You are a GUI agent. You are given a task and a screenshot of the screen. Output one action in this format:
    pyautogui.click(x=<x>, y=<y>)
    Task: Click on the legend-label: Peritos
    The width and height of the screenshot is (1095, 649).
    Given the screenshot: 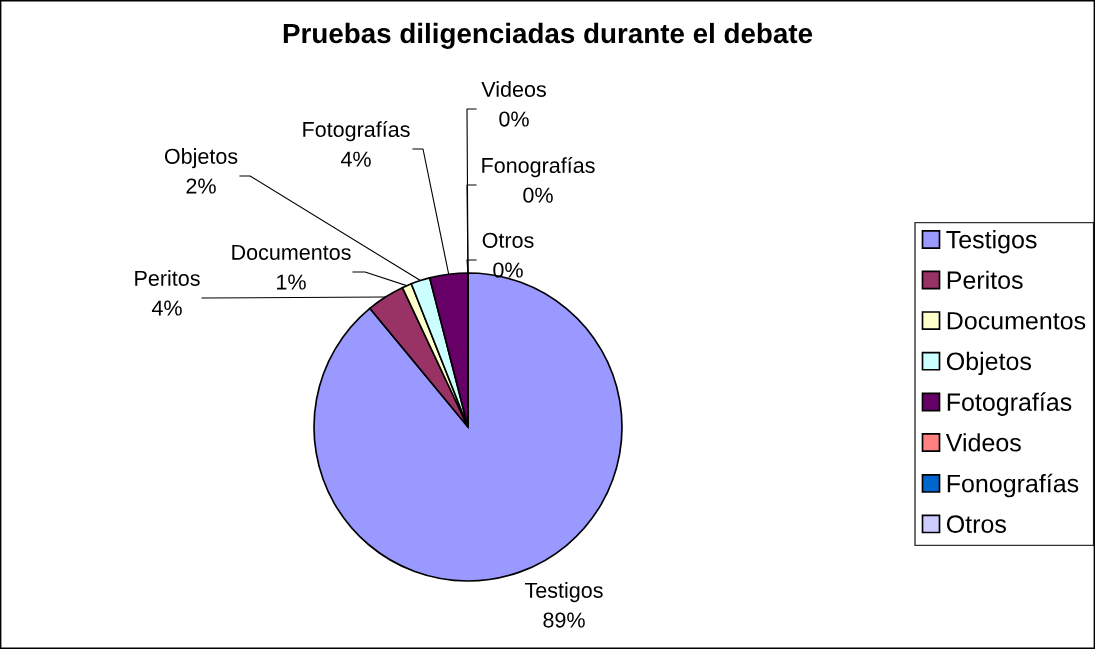 What is the action you would take?
    pyautogui.click(x=985, y=280)
    